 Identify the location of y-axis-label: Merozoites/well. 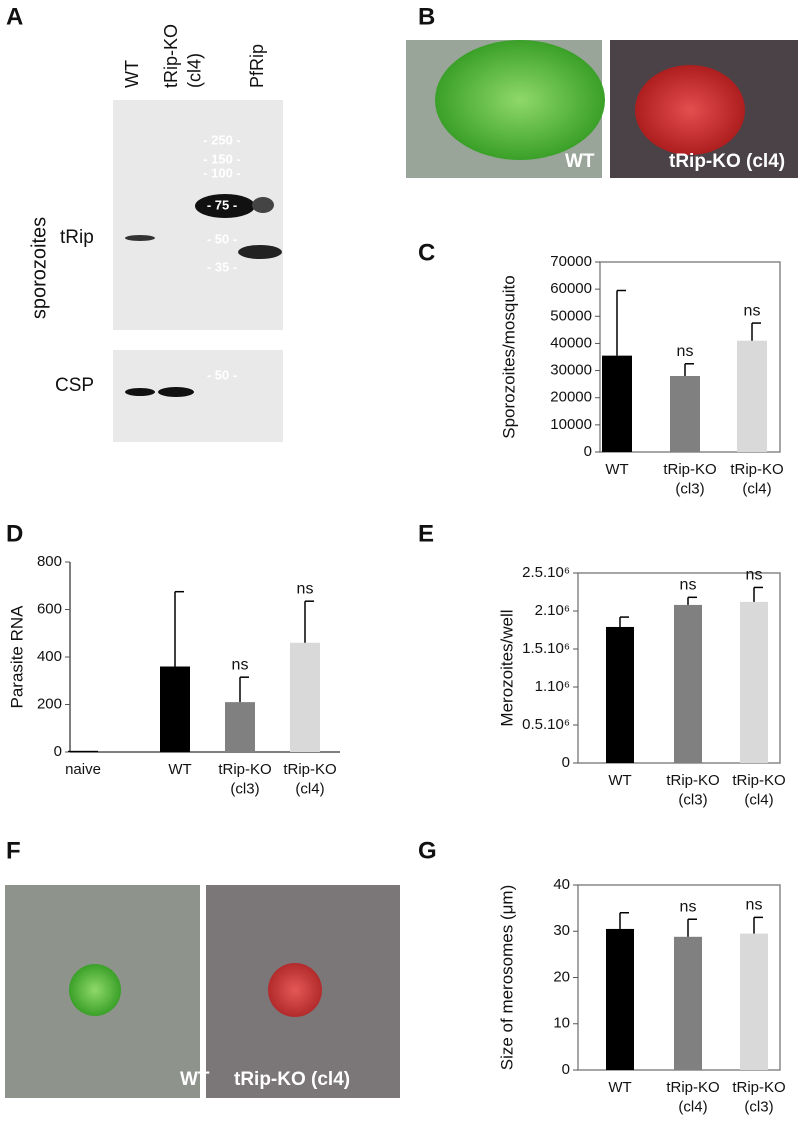
(506, 667).